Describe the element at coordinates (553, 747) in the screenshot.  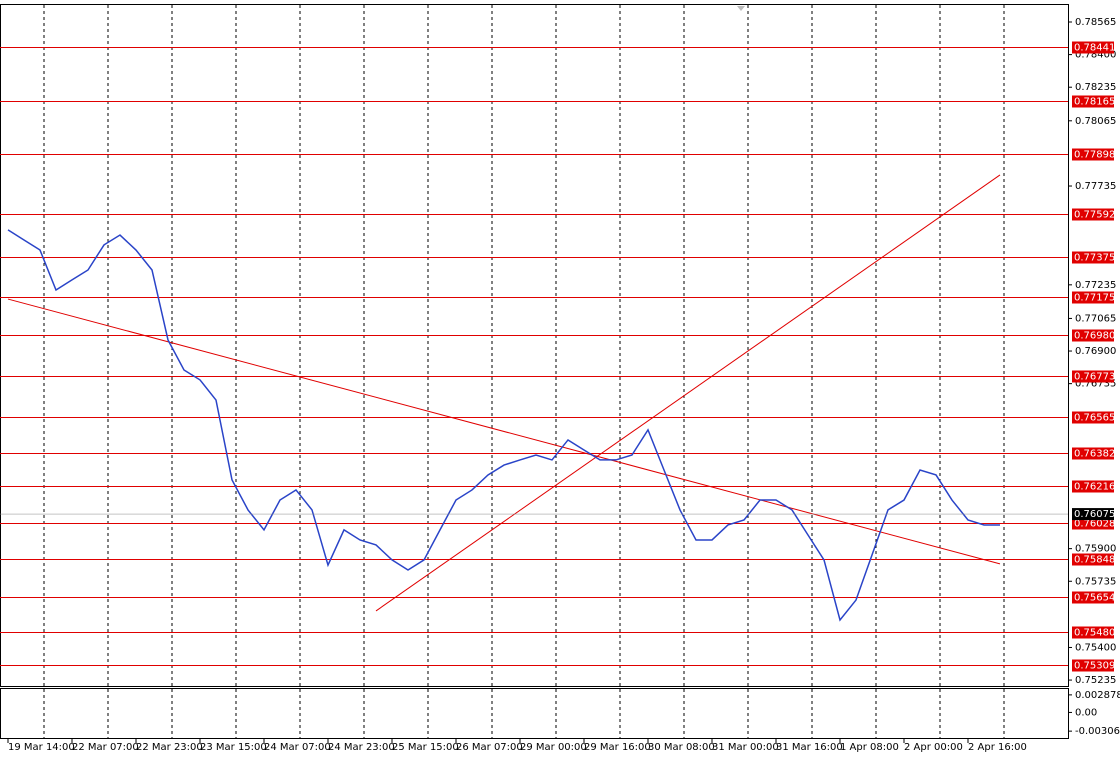
I see `x-tick-label: 29 Mar 00:00` at that location.